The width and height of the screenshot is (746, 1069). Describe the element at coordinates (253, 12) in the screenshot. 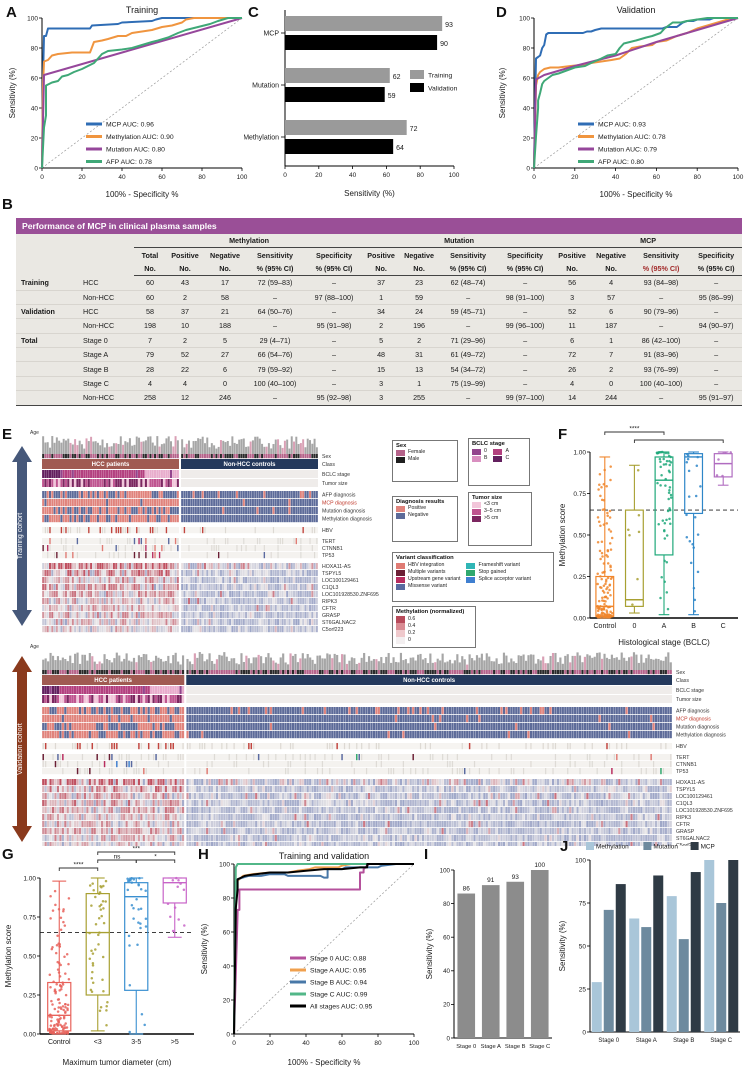

I see `panel-c-label: C` at that location.